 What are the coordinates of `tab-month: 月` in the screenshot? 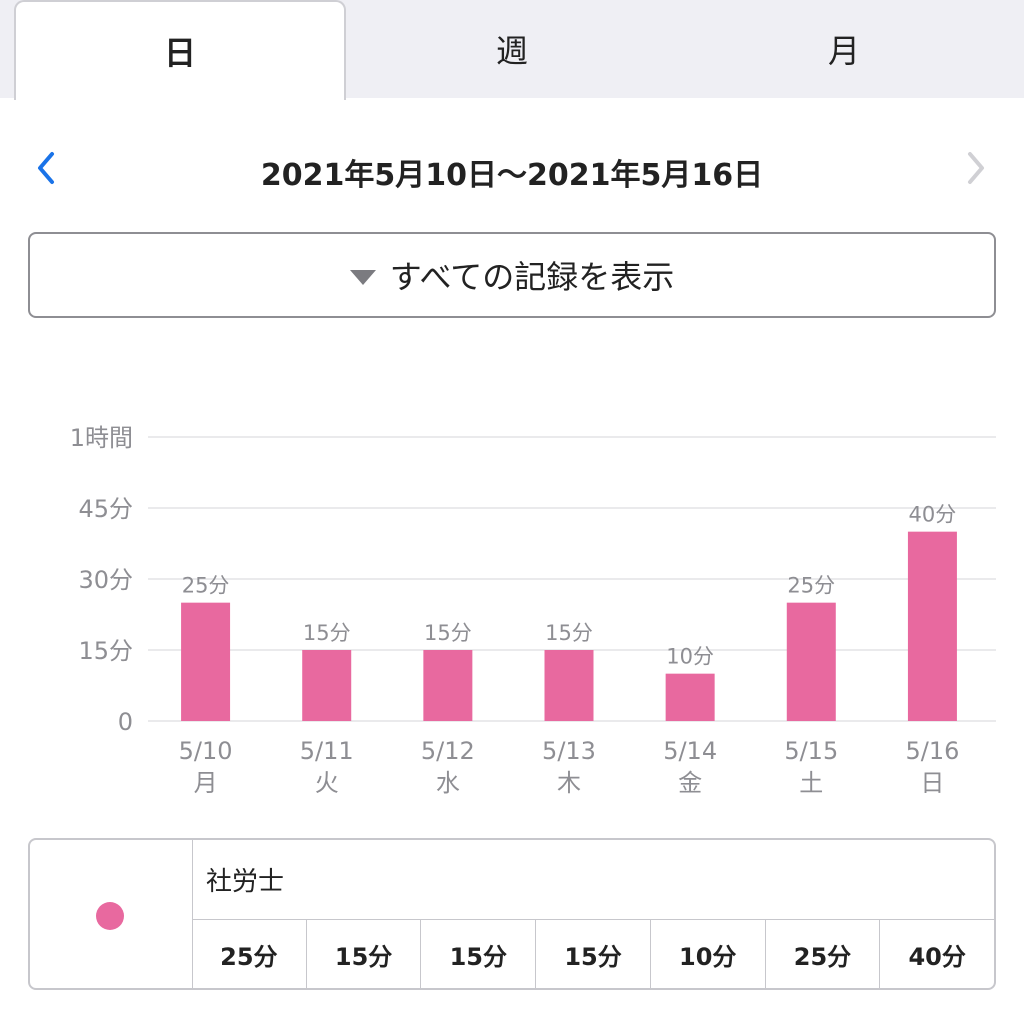 It's located at (844, 49).